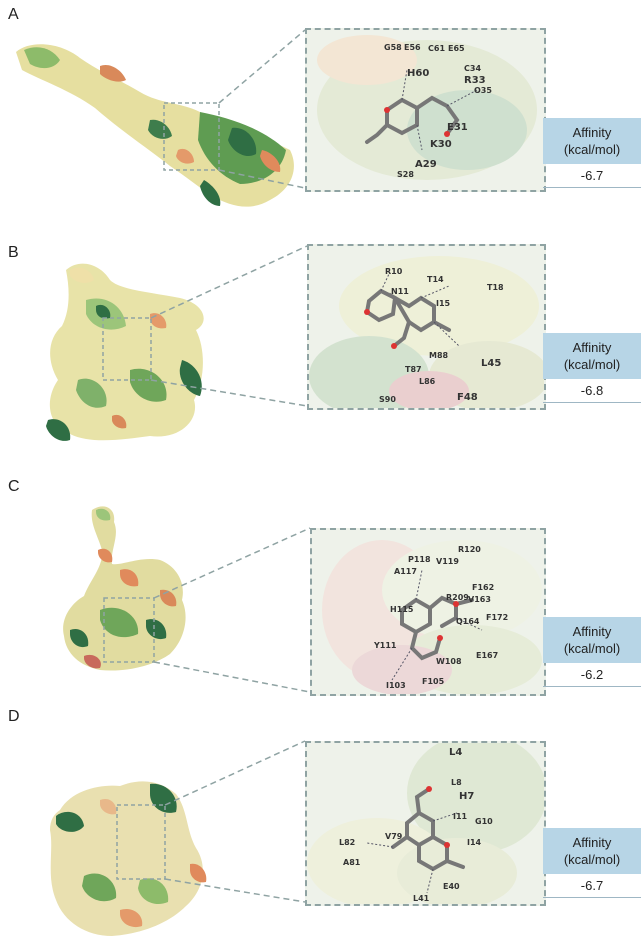 The image size is (641, 945). I want to click on residue-label: L45, so click(491, 363).